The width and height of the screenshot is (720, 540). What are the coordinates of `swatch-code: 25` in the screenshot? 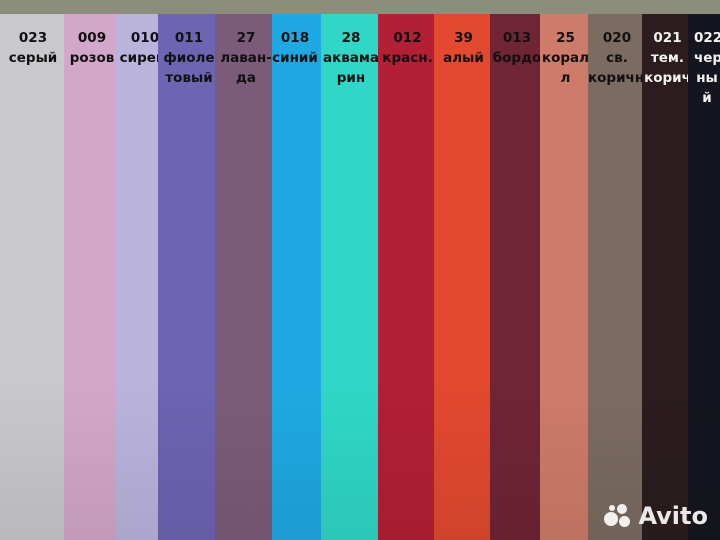 It's located at (565, 38).